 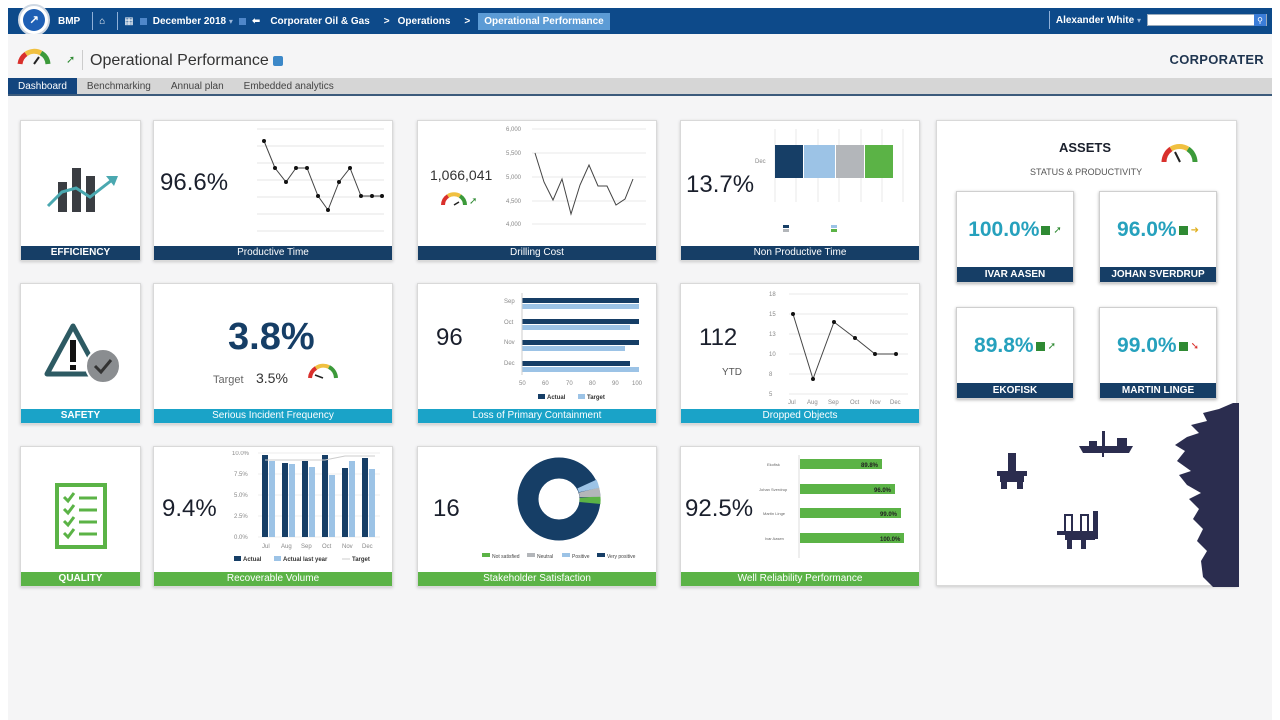 I want to click on tab-embedded-analytics: Embedded analytics, so click(x=288, y=86).